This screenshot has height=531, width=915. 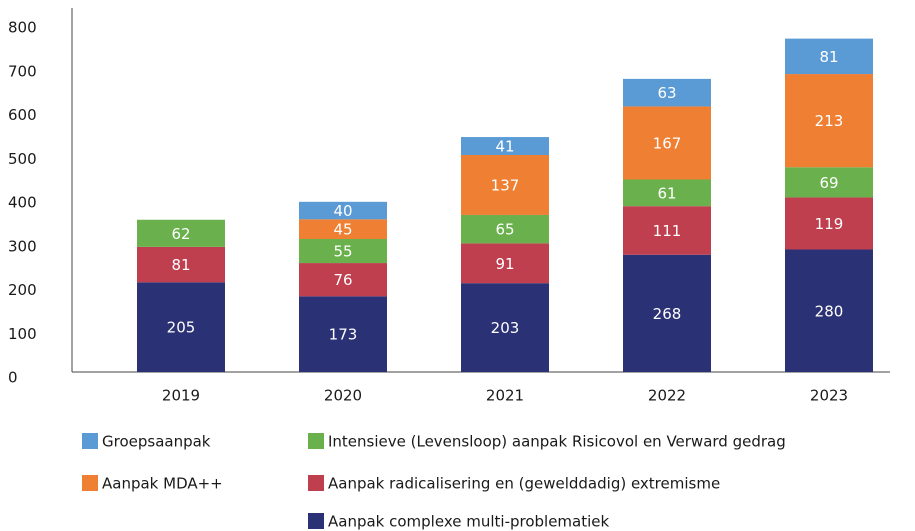 I want to click on legend-label: Groepsaanpak, so click(x=156, y=442).